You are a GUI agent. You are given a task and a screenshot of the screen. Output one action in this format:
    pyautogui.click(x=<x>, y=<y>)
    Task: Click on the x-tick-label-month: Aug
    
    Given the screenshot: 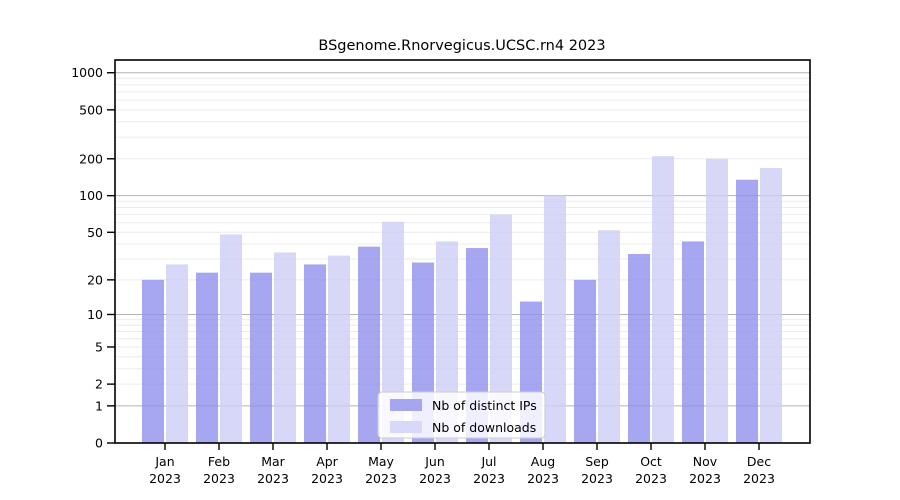 What is the action you would take?
    pyautogui.click(x=543, y=461)
    